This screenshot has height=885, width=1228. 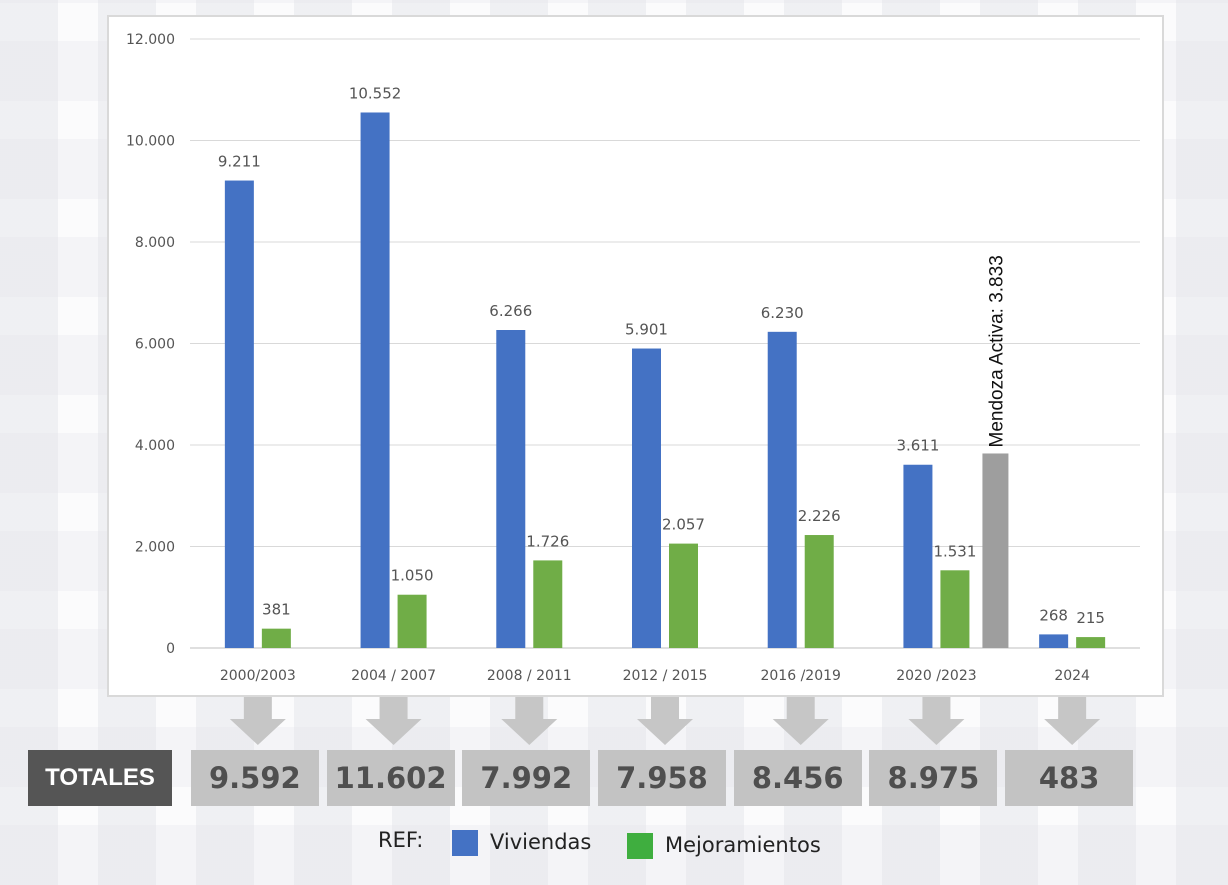 What do you see at coordinates (995, 550) in the screenshot?
I see `bar-mendoza-activa` at bounding box center [995, 550].